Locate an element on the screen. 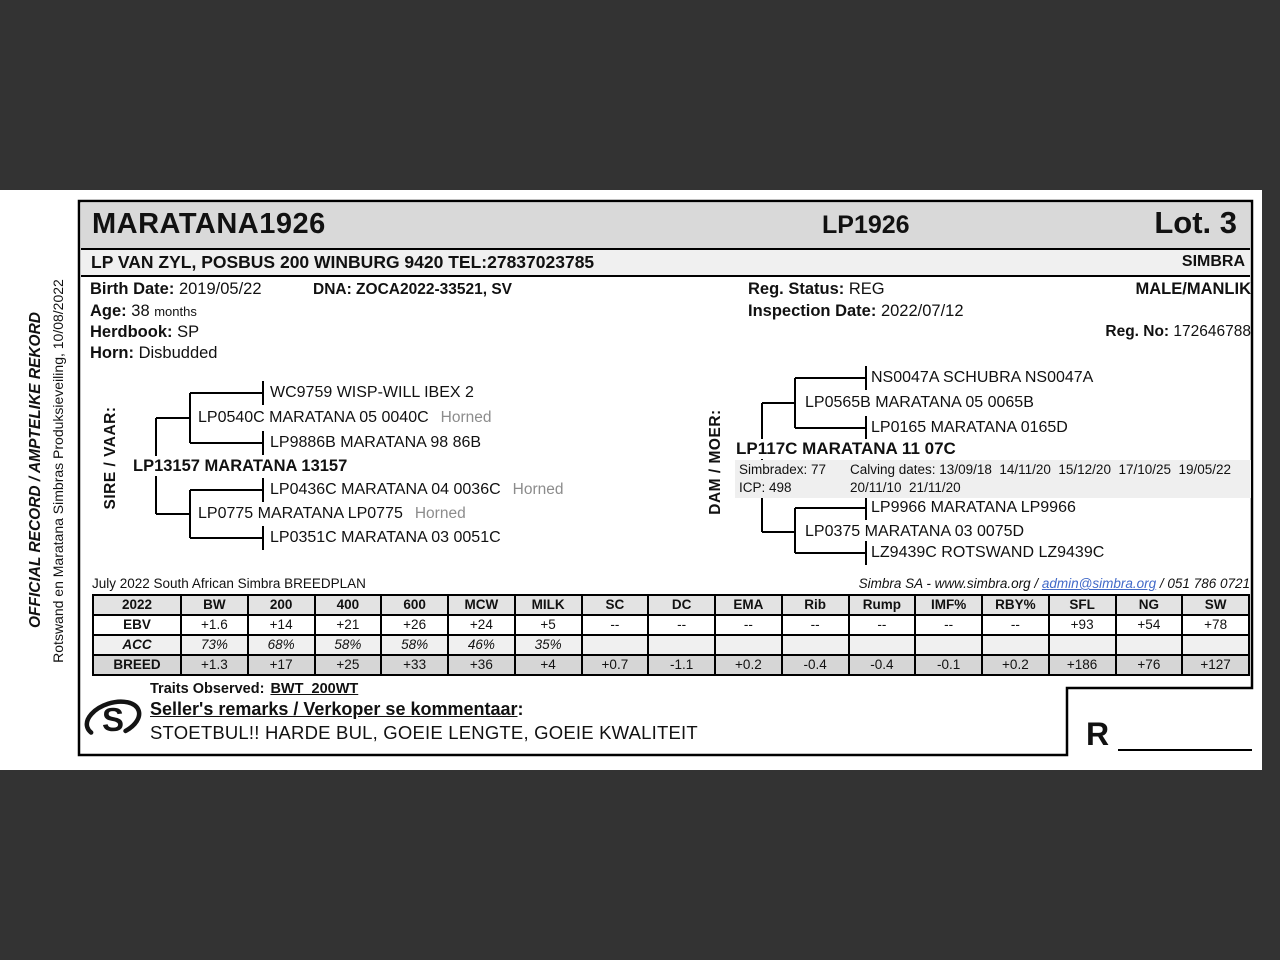 This screenshot has height=960, width=1280. bp-col-header: DC is located at coordinates (681, 605).